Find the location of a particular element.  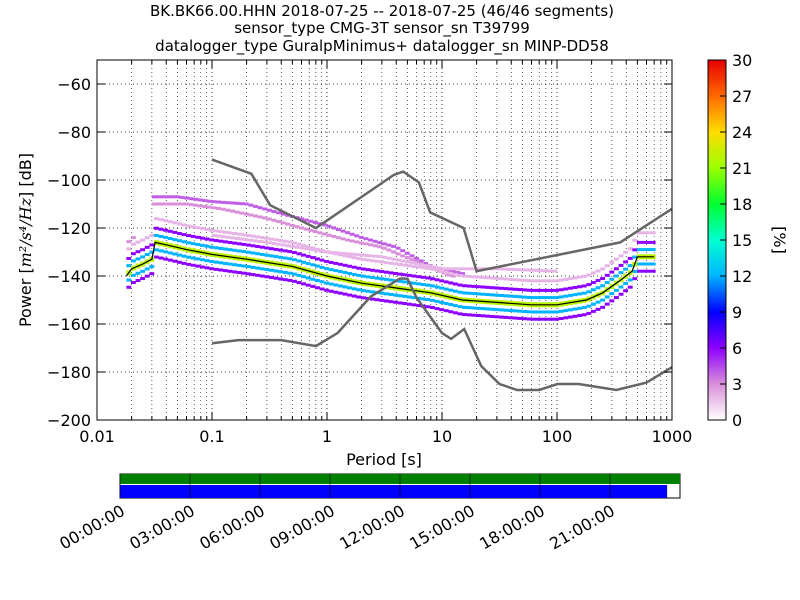

timeline-tick-label: 18:00:00 is located at coordinates (512, 527).